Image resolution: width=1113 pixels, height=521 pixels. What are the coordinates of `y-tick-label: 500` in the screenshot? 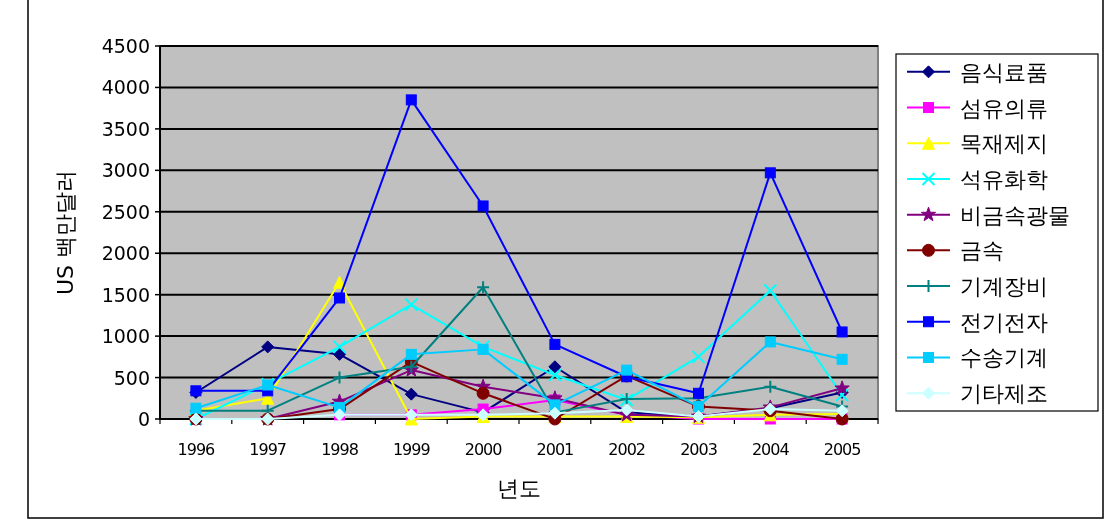 It's located at (131, 377).